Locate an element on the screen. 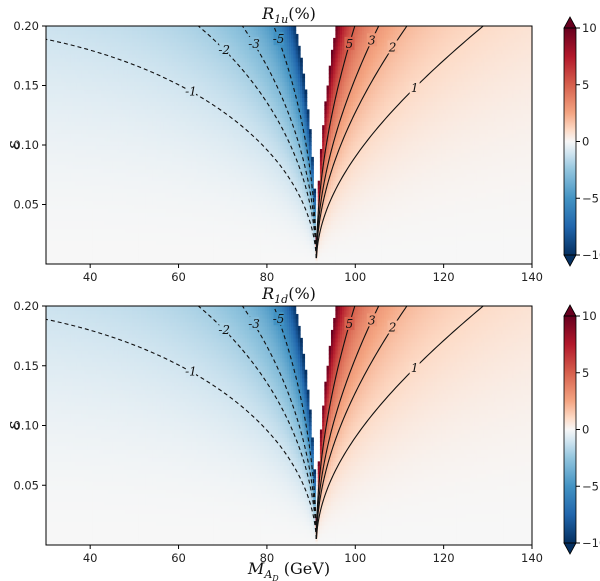  x-axis-label: MAD (GeV) is located at coordinates (288, 570).